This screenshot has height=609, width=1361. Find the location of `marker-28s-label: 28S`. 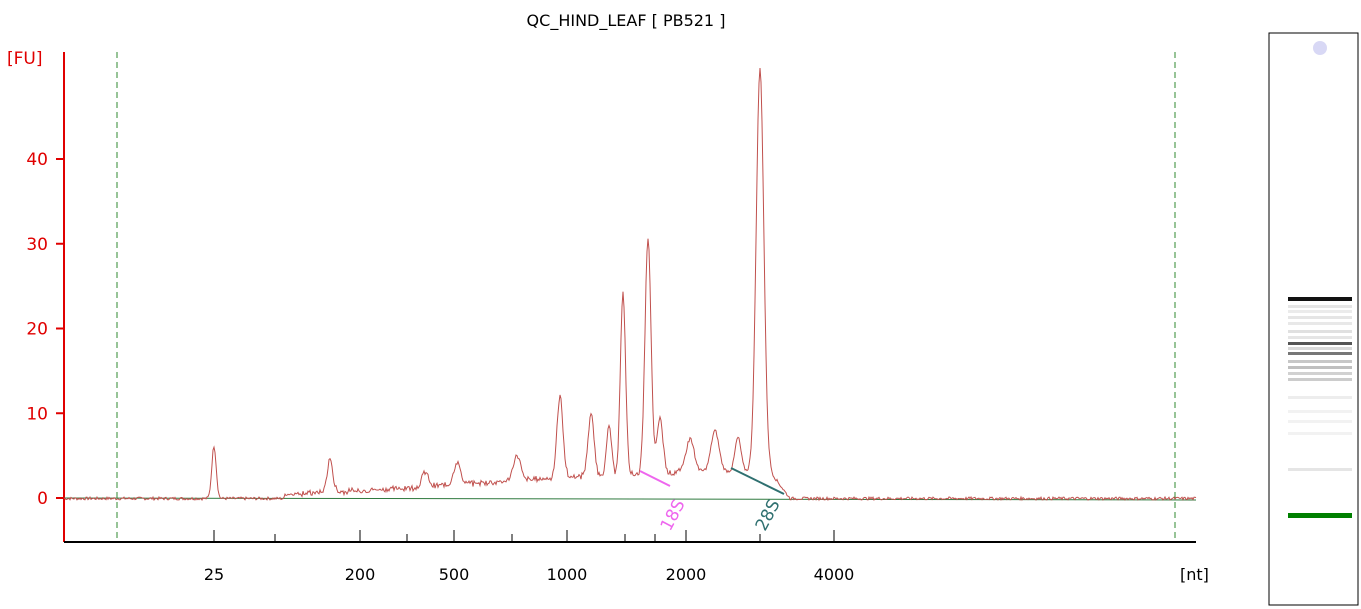

marker-28s-label: 28S is located at coordinates (768, 515).